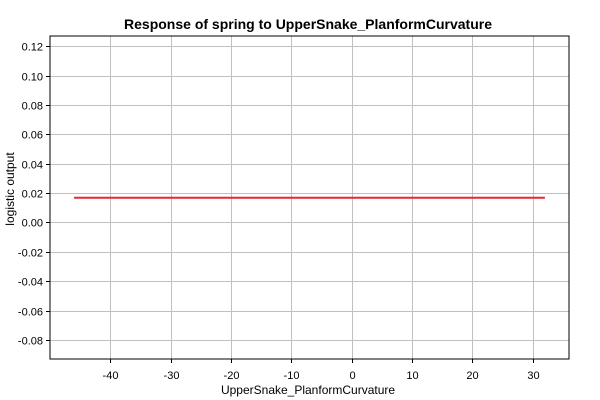 This screenshot has width=600, height=400. What do you see at coordinates (32, 224) in the screenshot?
I see `y-tick-label: 0.00` at bounding box center [32, 224].